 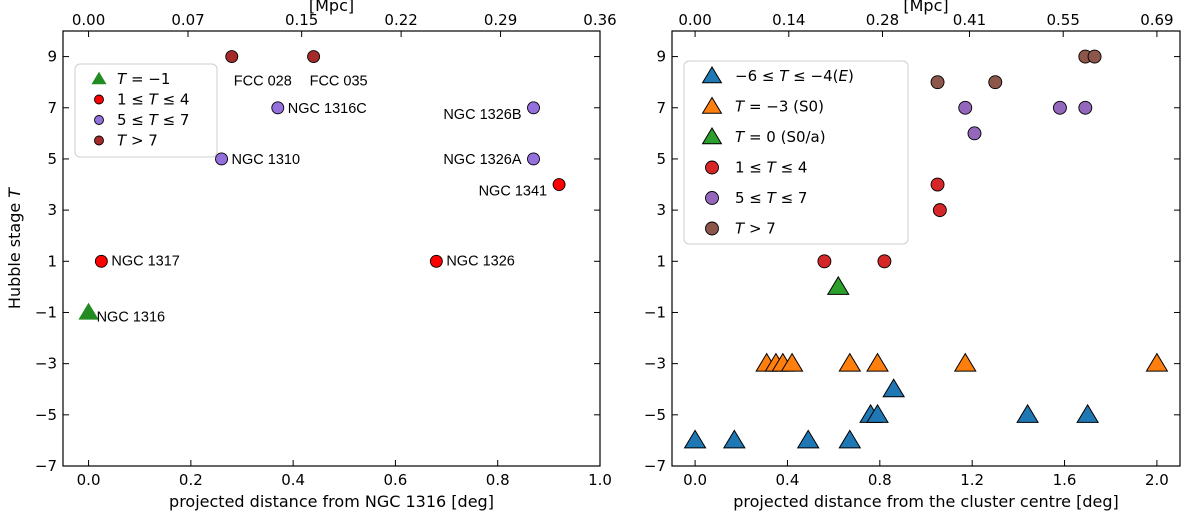 What do you see at coordinates (14, 248) in the screenshot?
I see `y-axis-label: Hubble stage T` at bounding box center [14, 248].